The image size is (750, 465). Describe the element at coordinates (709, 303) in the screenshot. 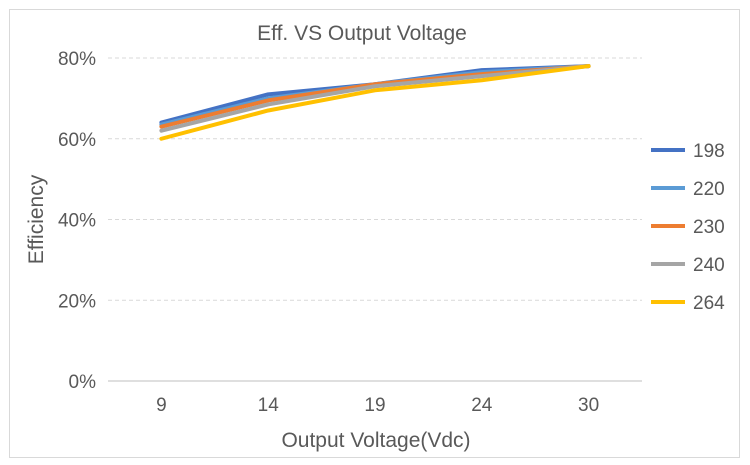

I see `legend-label: 264` at that location.